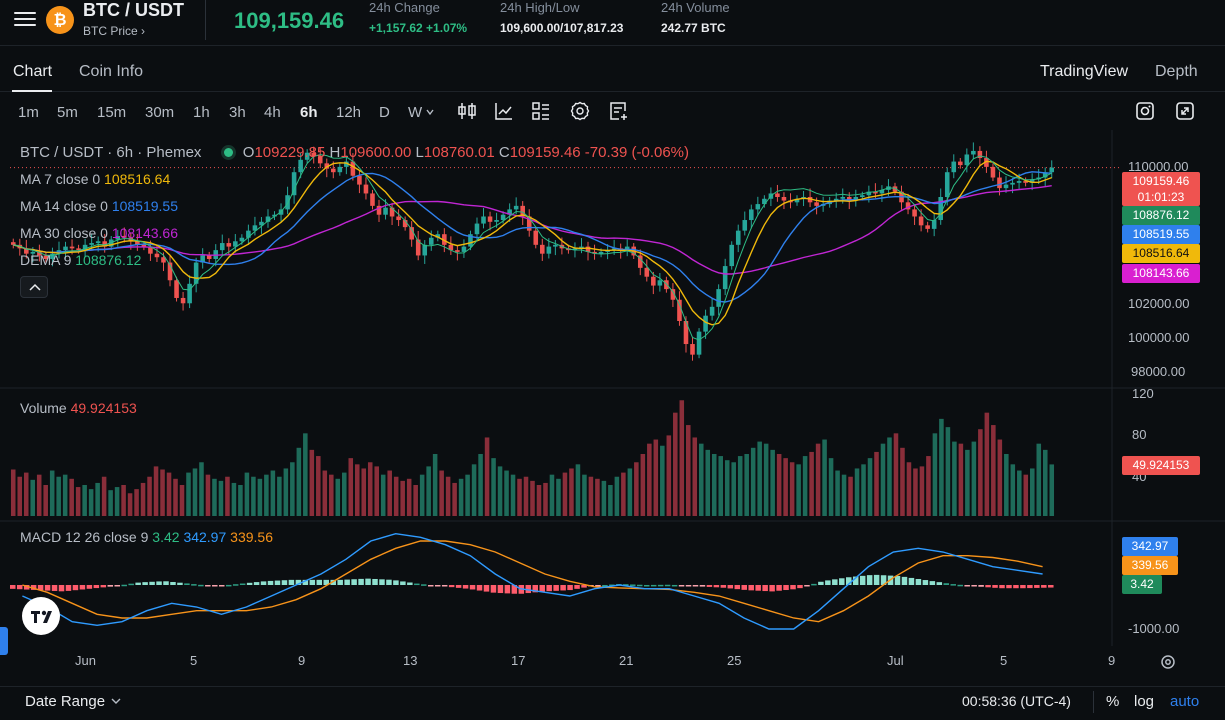 The height and width of the screenshot is (720, 1225). Describe the element at coordinates (160, 112) in the screenshot. I see `timeframe-30m: 30m` at that location.